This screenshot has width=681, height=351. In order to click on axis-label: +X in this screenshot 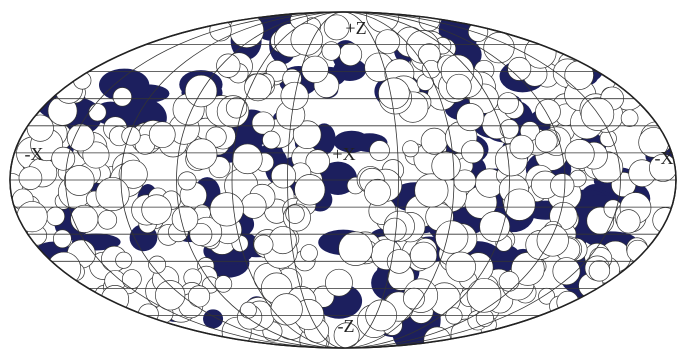, I will do `click(343, 154)`.